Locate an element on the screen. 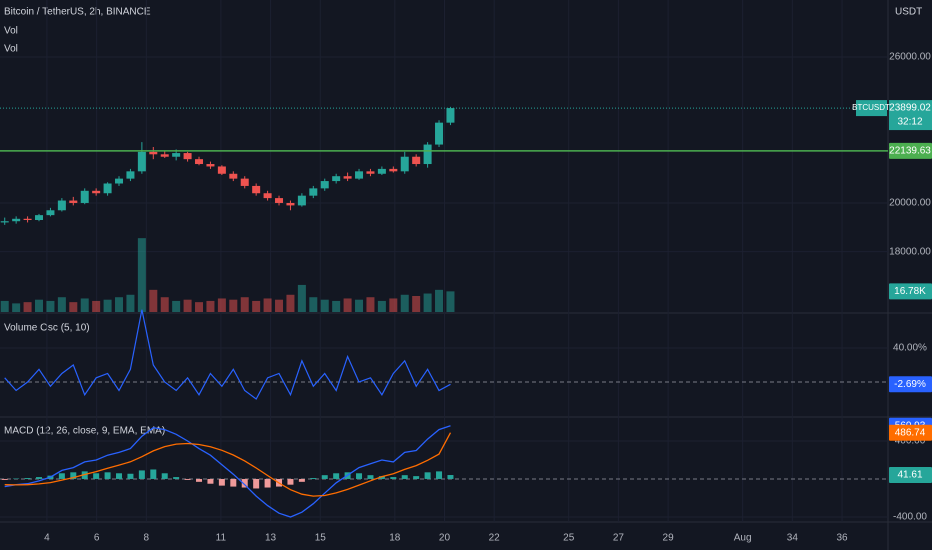  y-tick-label: 20000.00 is located at coordinates (910, 203).